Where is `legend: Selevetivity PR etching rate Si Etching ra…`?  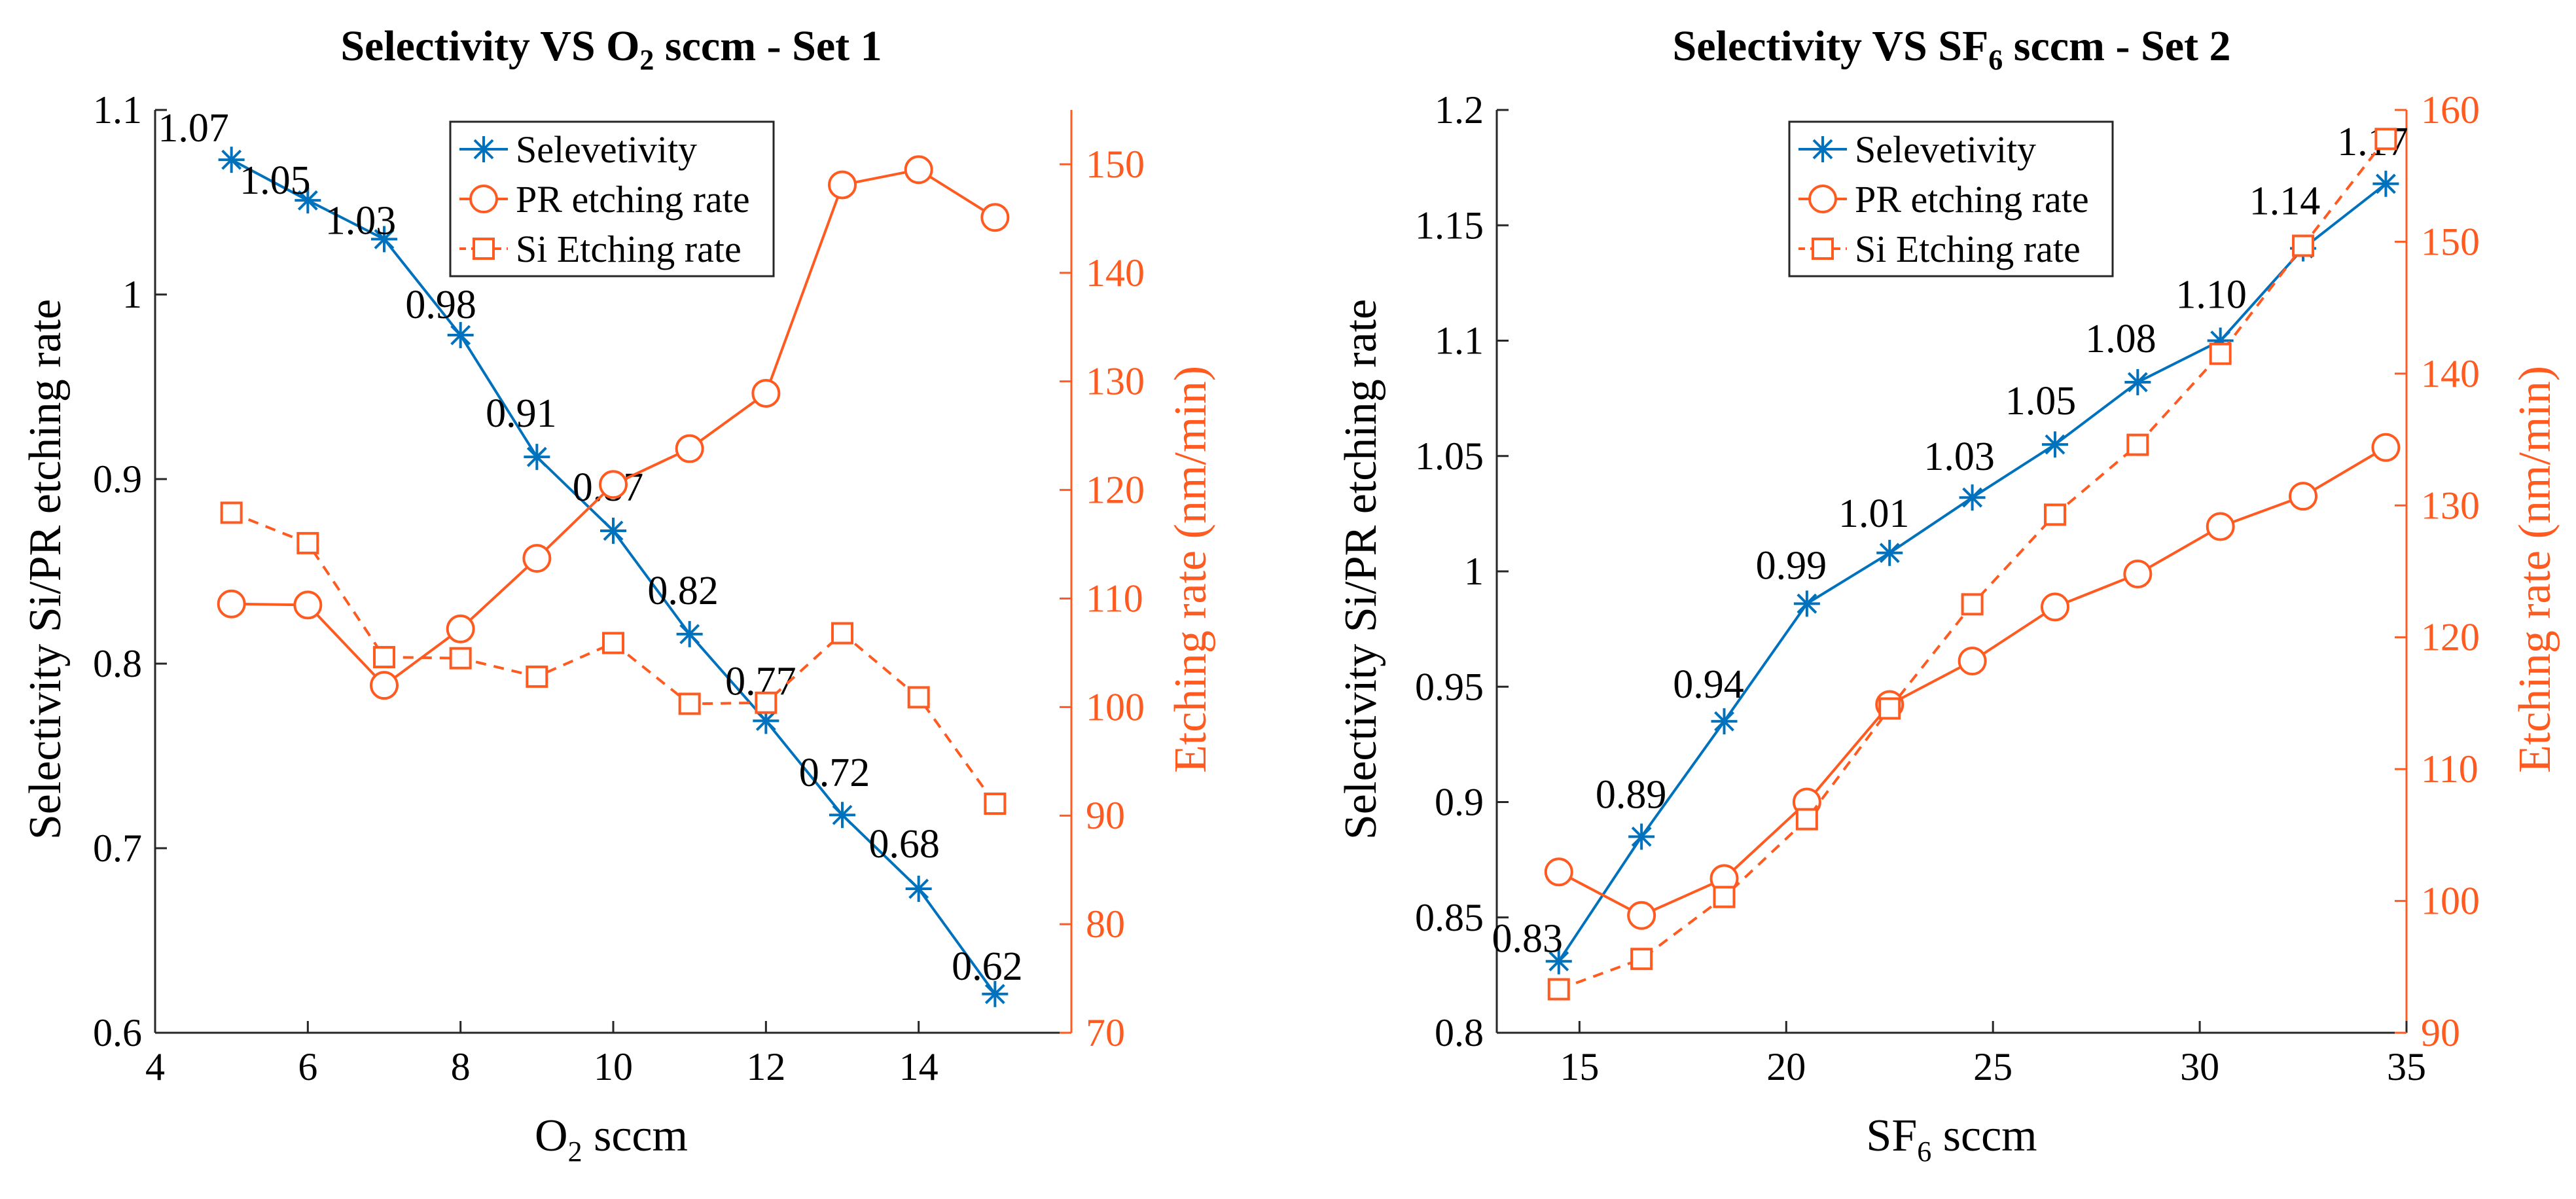 legend: Selevetivity PR etching rate Si Etching ra… is located at coordinates (612, 198).